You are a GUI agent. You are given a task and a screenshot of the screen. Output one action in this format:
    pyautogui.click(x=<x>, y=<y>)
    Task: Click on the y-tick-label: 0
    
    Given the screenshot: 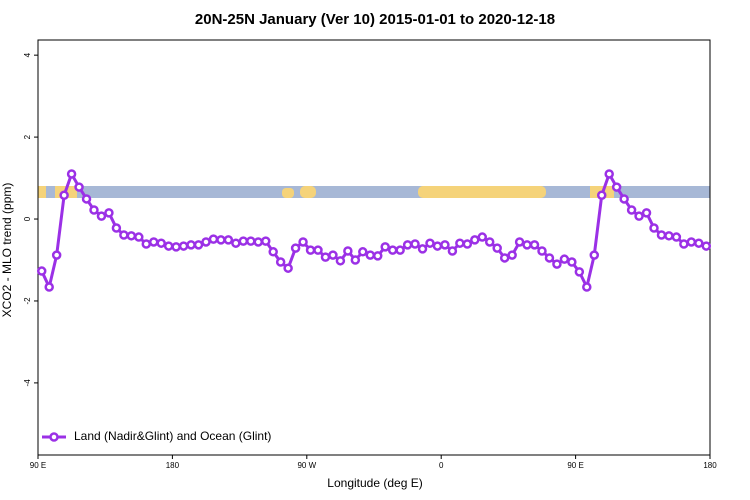 What is the action you would take?
    pyautogui.click(x=27, y=218)
    